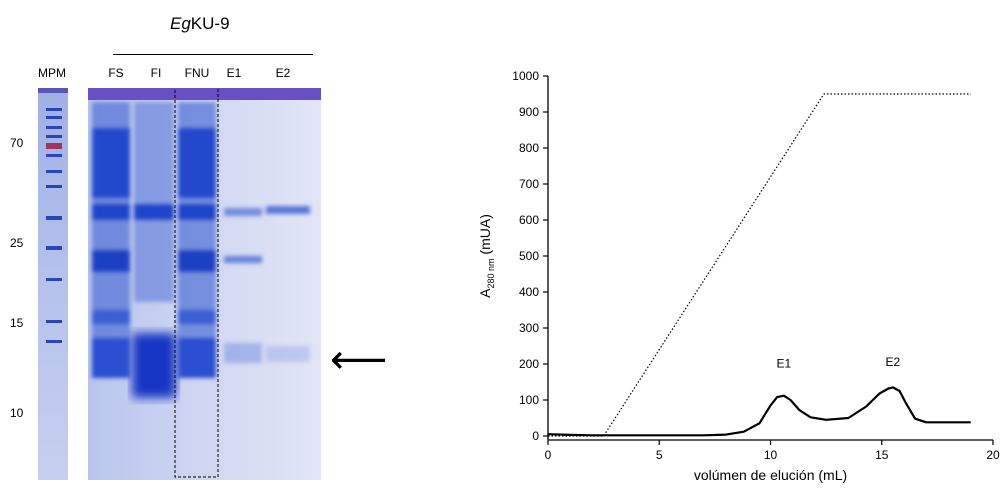 This screenshot has height=490, width=1007. I want to click on lane-label-e2: E2, so click(283, 73).